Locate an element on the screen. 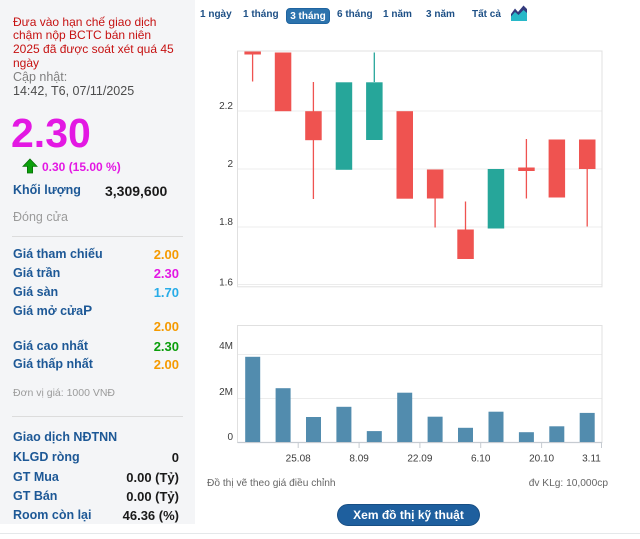 The image size is (640, 539). svg-text: 1.8 is located at coordinates (226, 222).